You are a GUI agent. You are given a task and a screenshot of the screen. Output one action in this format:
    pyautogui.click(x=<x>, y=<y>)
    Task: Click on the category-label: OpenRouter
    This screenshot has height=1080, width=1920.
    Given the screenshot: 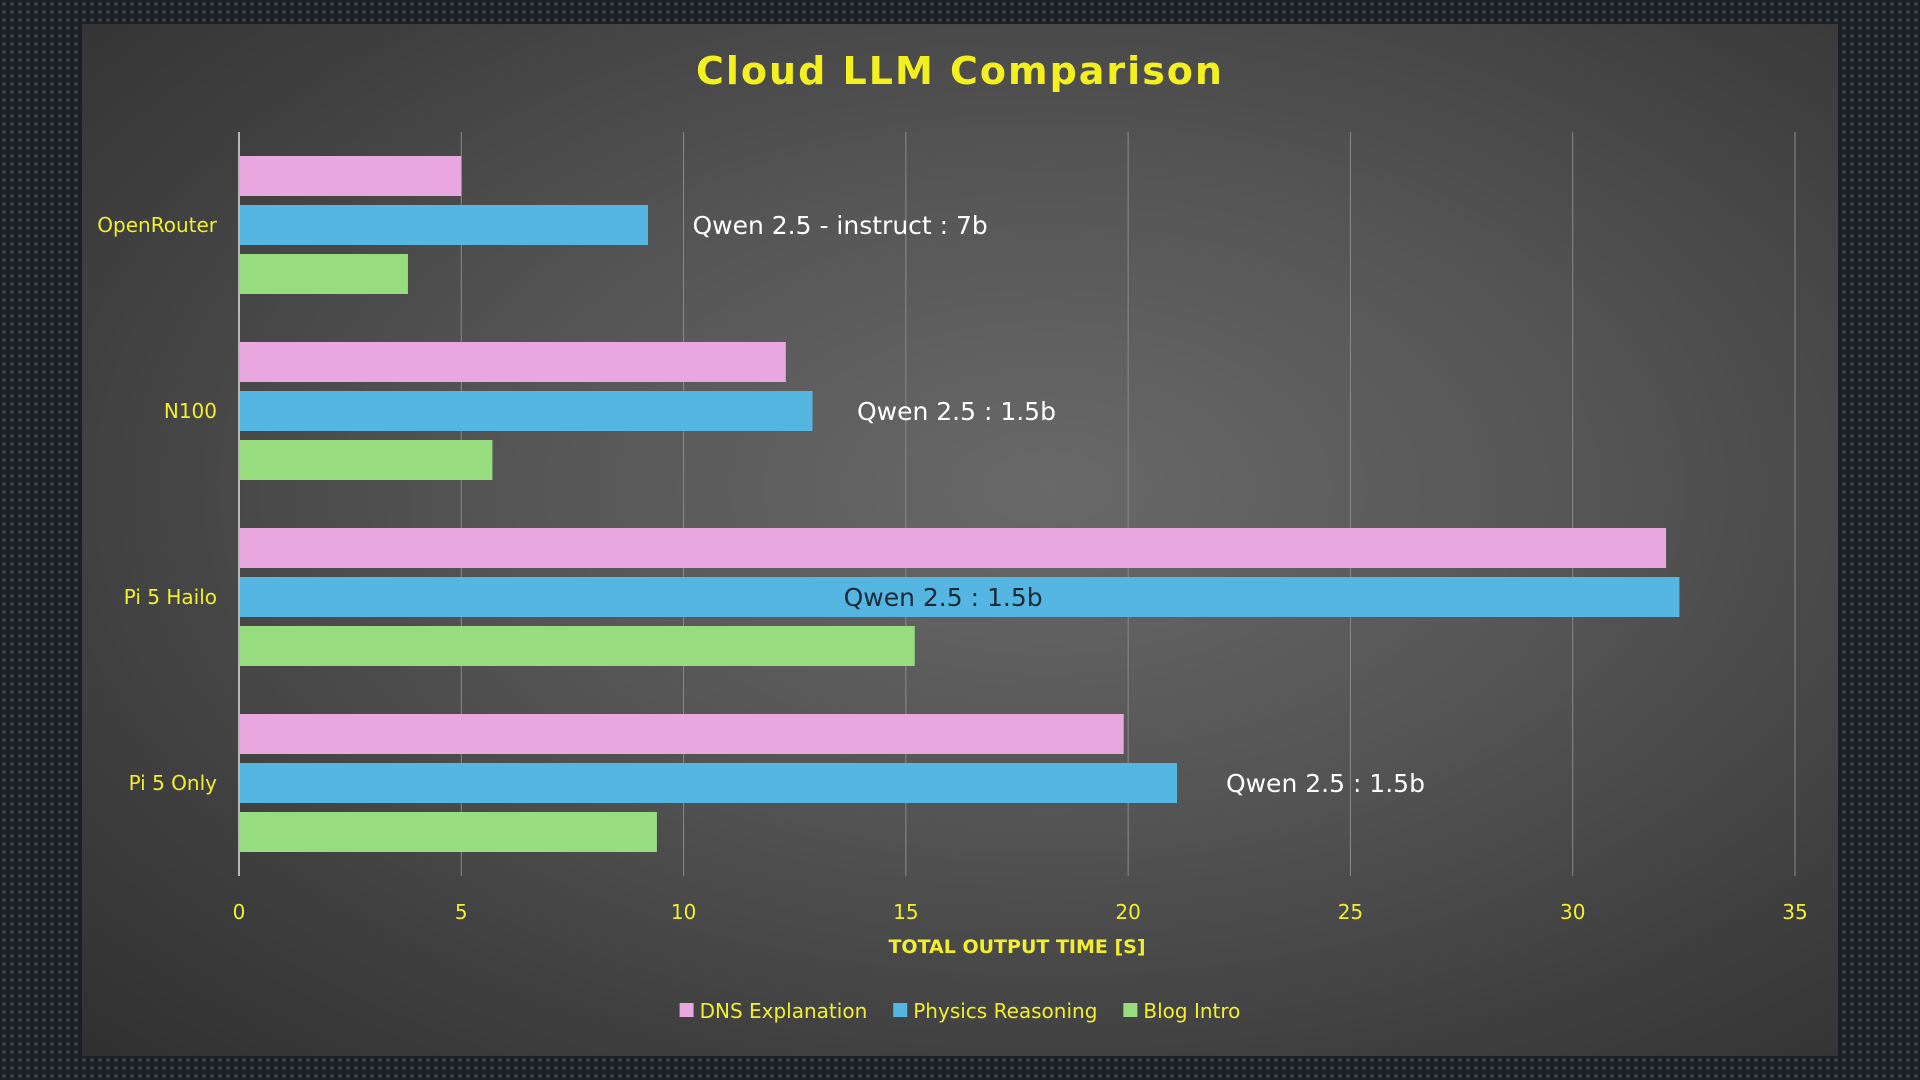 What is the action you would take?
    pyautogui.click(x=157, y=225)
    